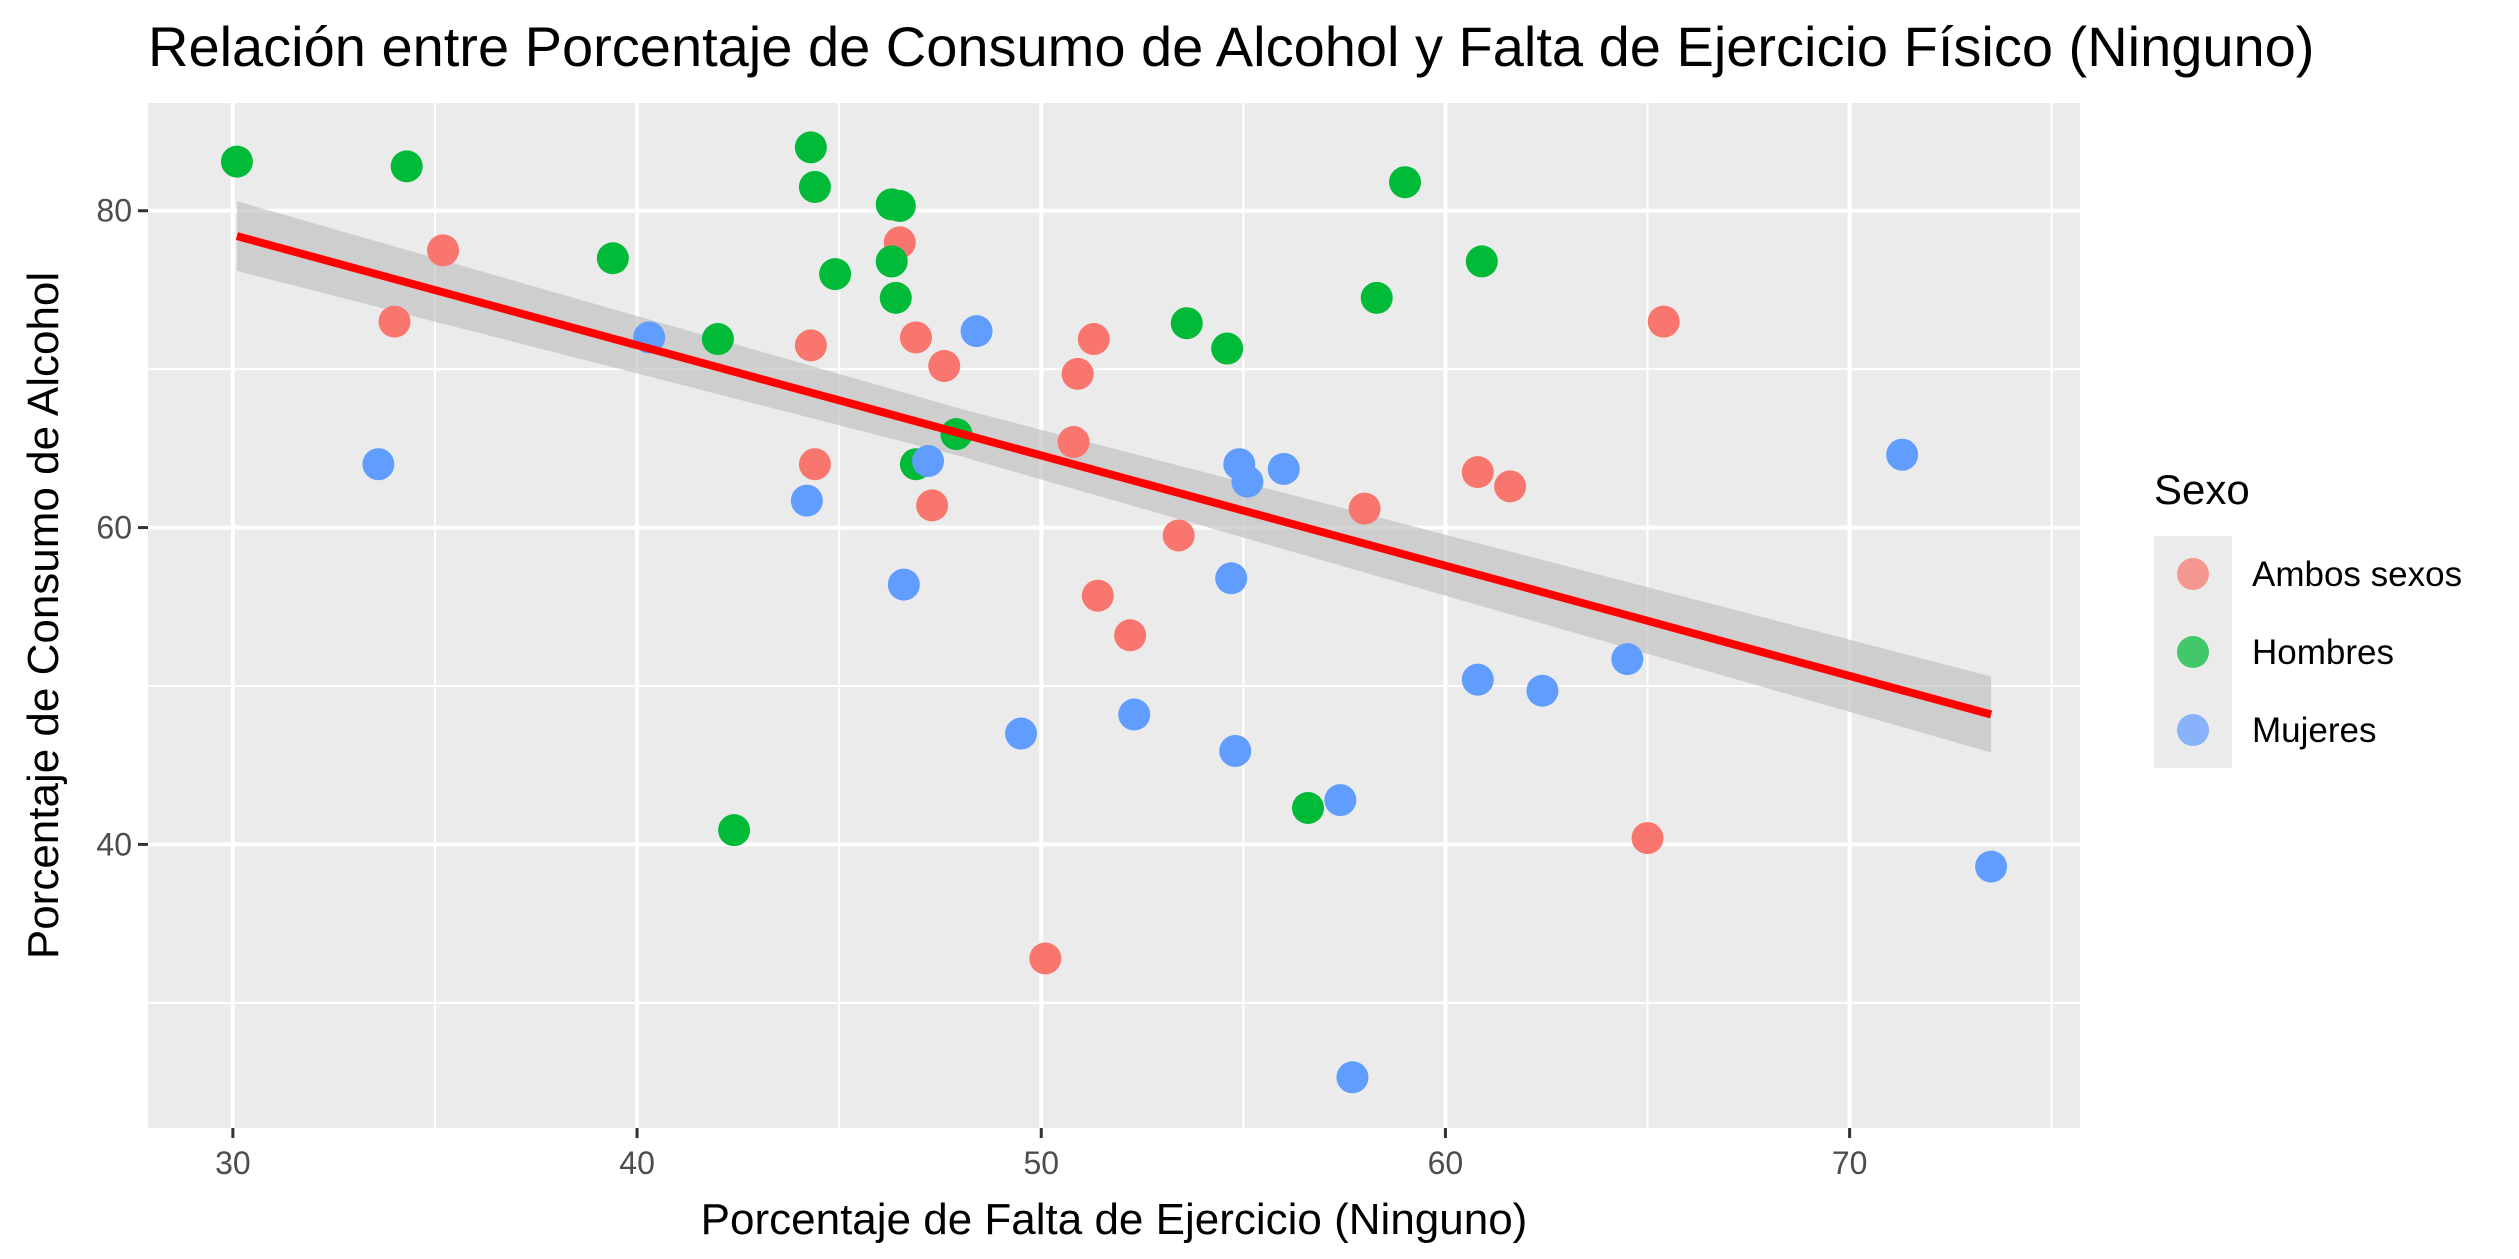 This screenshot has height=1259, width=2519. What do you see at coordinates (2202, 489) in the screenshot?
I see `legend-title: Sexo` at bounding box center [2202, 489].